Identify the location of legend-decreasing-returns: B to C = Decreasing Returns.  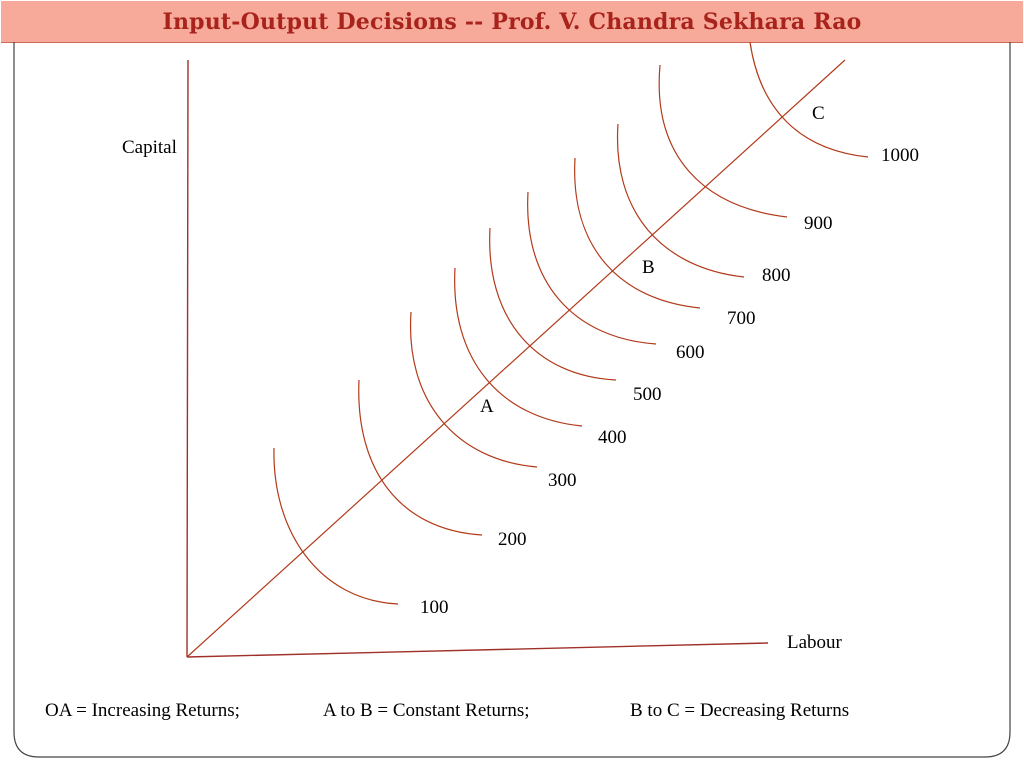
(740, 710).